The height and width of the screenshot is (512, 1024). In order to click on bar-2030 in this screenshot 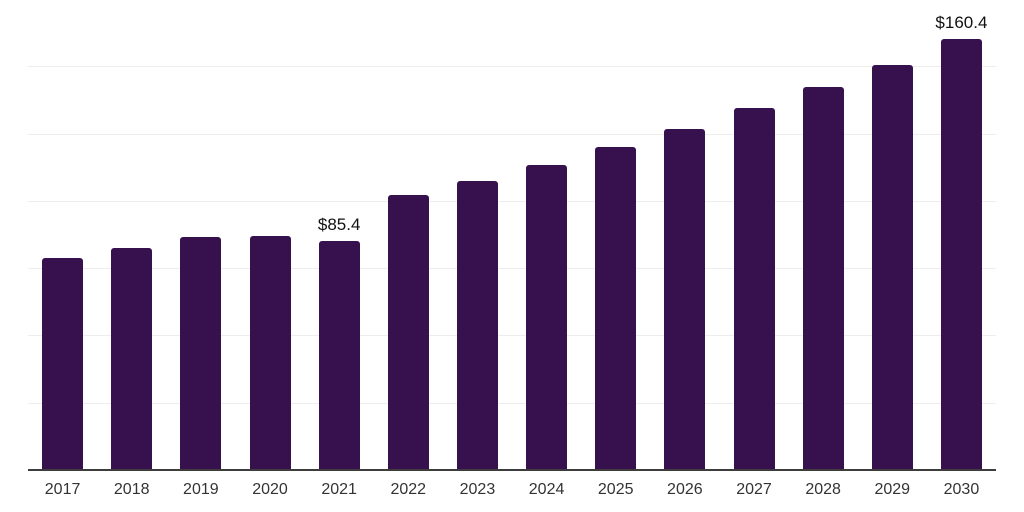, I will do `click(961, 254)`.